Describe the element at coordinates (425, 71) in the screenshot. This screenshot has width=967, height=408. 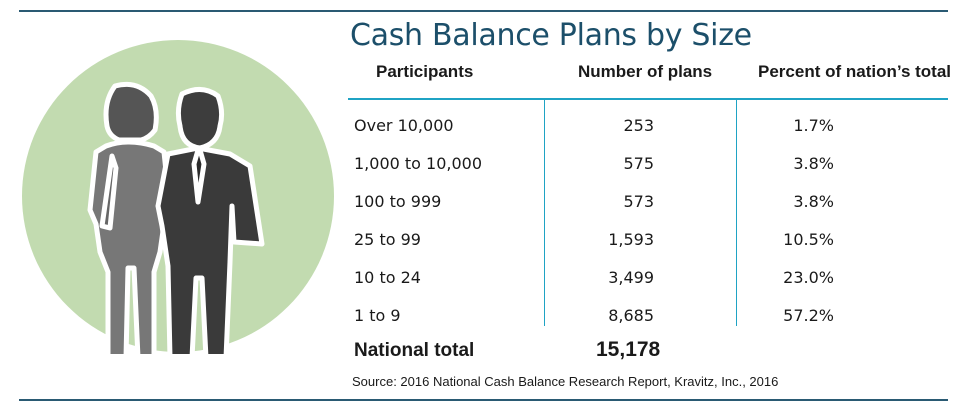
I see `header-participants: Participants` at that location.